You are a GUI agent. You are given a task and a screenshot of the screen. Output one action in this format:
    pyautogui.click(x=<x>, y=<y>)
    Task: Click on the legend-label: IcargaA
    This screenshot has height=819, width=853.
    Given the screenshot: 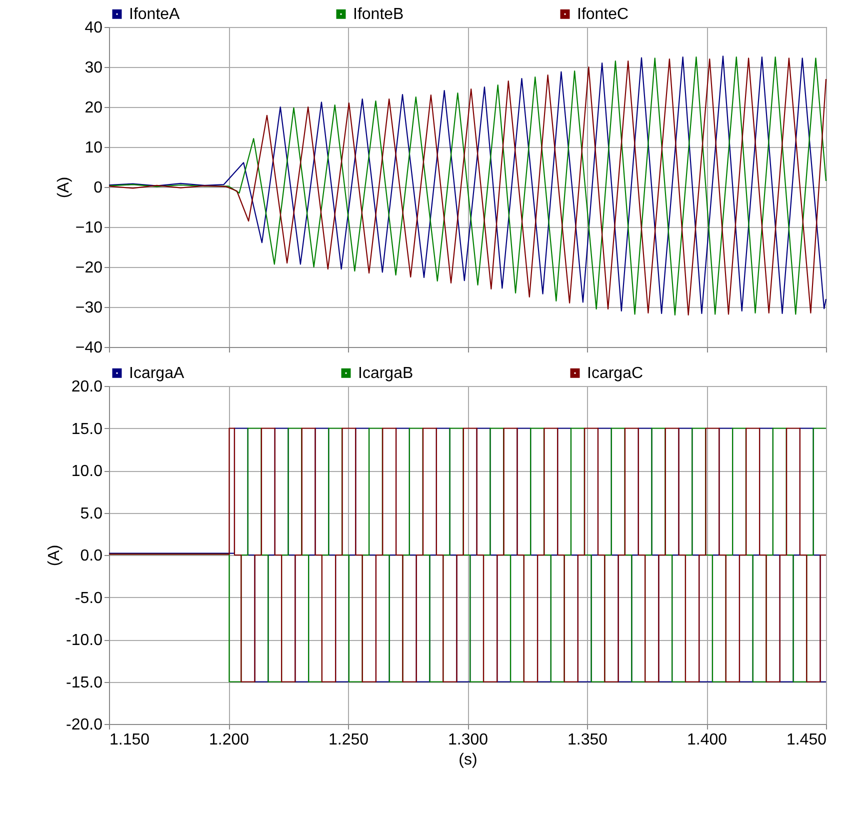 What is the action you would take?
    pyautogui.click(x=156, y=373)
    